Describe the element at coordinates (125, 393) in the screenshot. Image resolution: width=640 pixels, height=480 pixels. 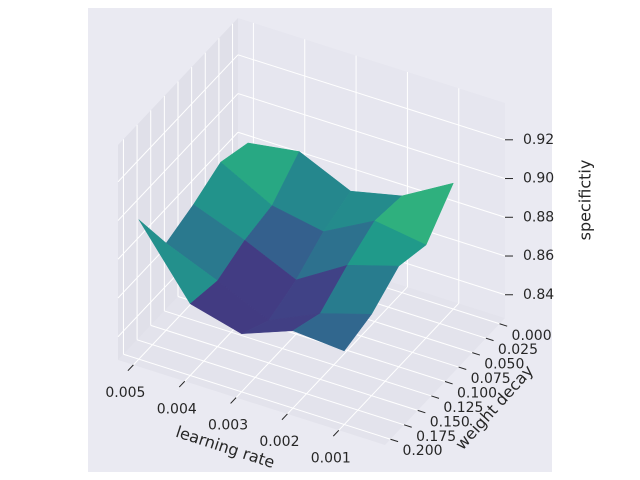
I see `x-tick-label: 0.005` at that location.